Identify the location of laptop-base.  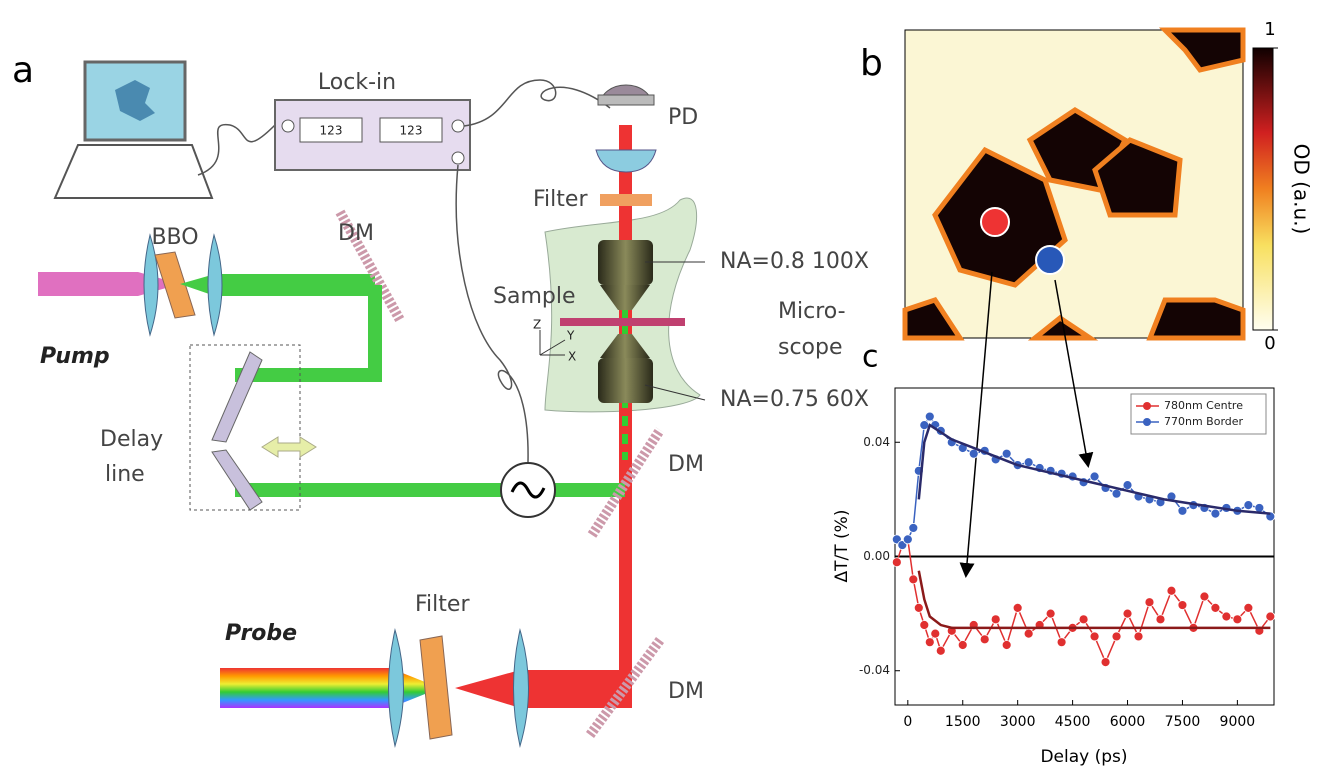
(133, 171).